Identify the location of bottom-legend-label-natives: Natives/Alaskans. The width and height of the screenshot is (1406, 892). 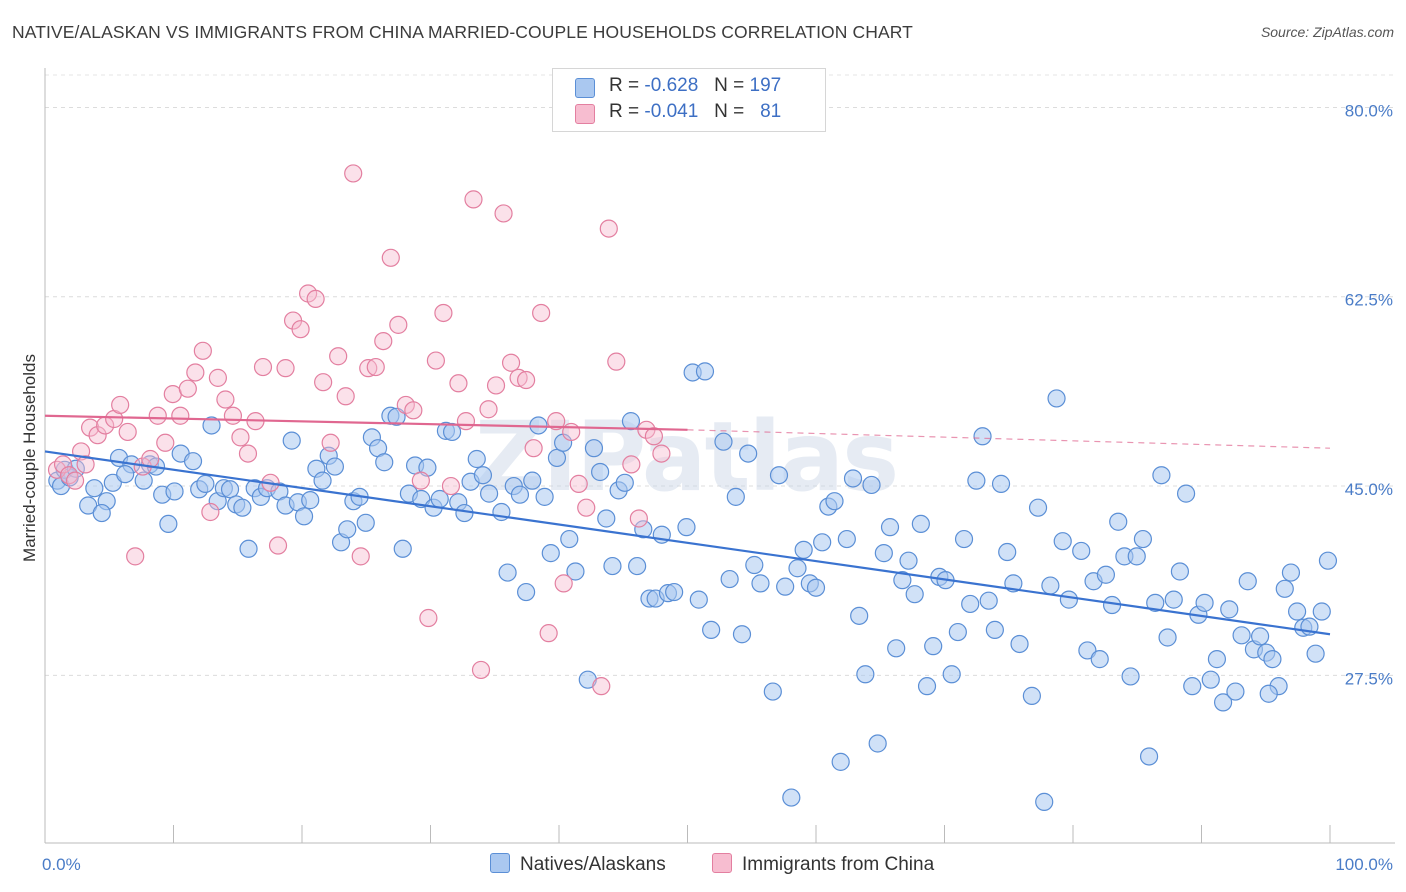
(593, 864).